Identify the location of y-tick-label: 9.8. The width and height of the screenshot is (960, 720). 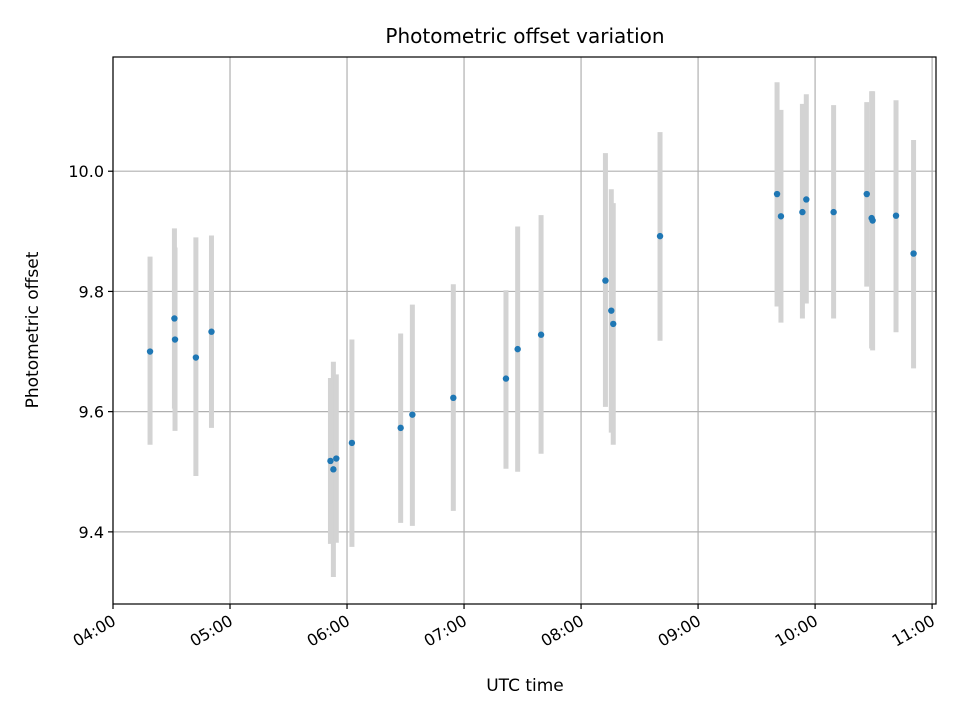
(91, 291).